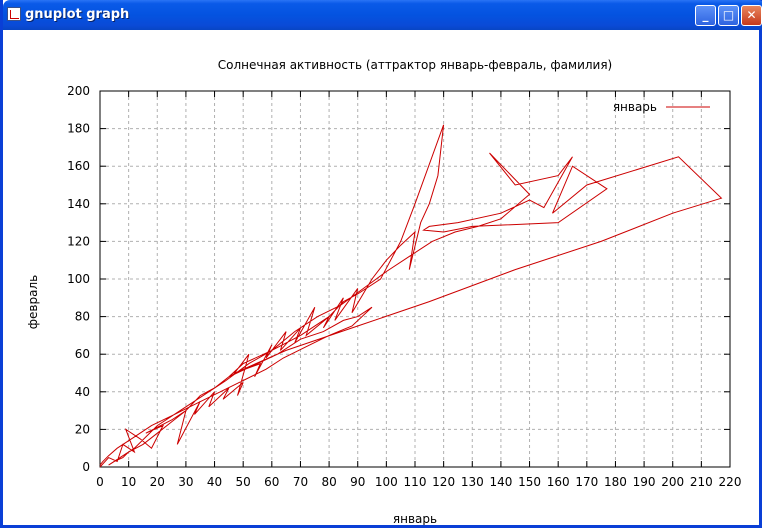 The height and width of the screenshot is (528, 762). What do you see at coordinates (701, 482) in the screenshot?
I see `x-tick-label: 210` at bounding box center [701, 482].